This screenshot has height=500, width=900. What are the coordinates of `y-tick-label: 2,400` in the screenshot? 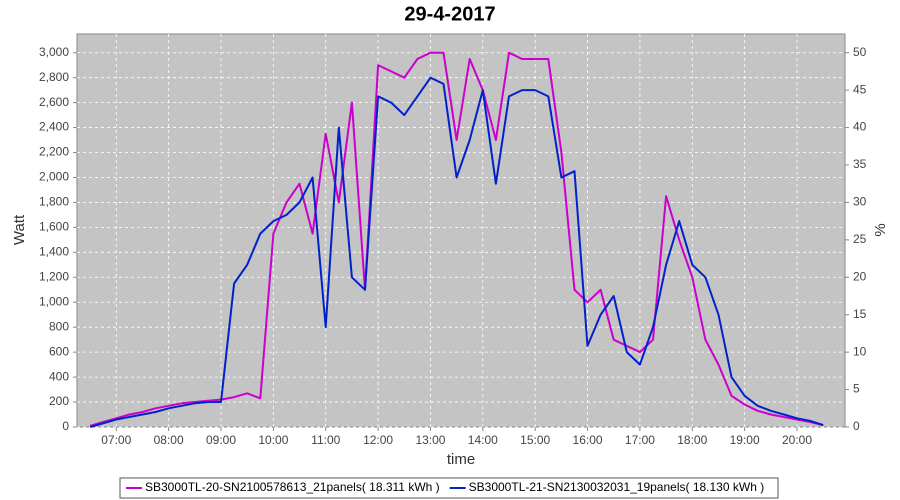 It's located at (54, 127).